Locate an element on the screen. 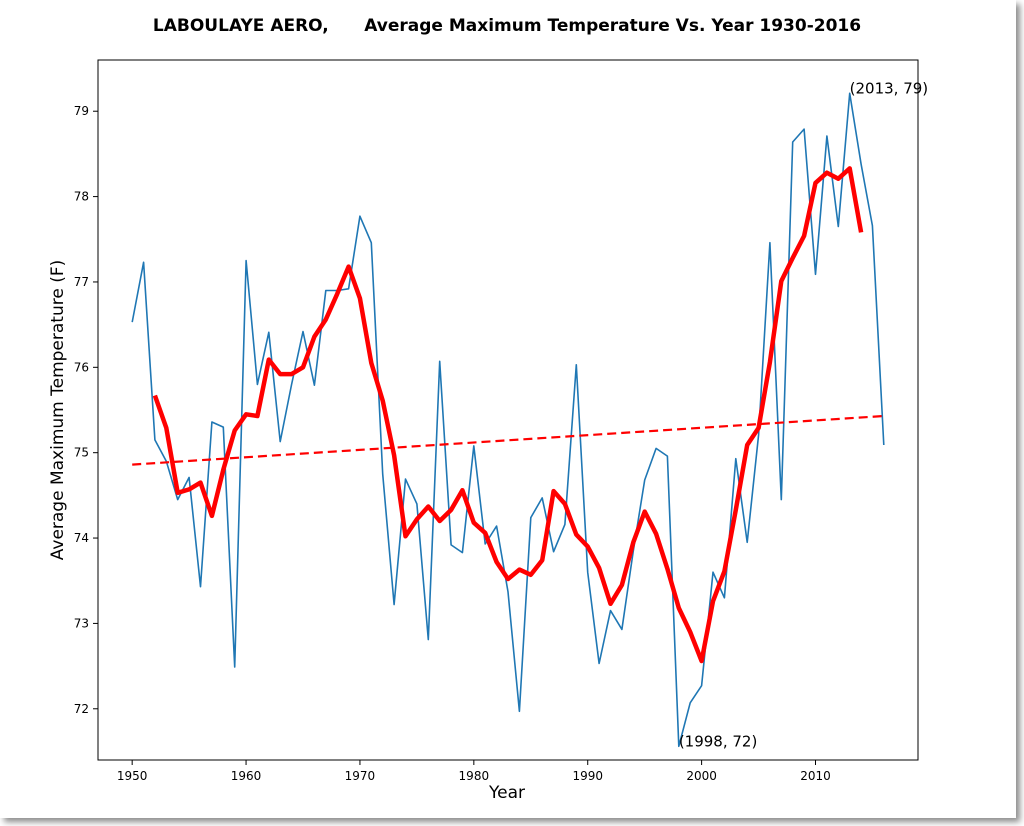 This screenshot has width=1024, height=826. y-tick-label: 72 is located at coordinates (81, 709).